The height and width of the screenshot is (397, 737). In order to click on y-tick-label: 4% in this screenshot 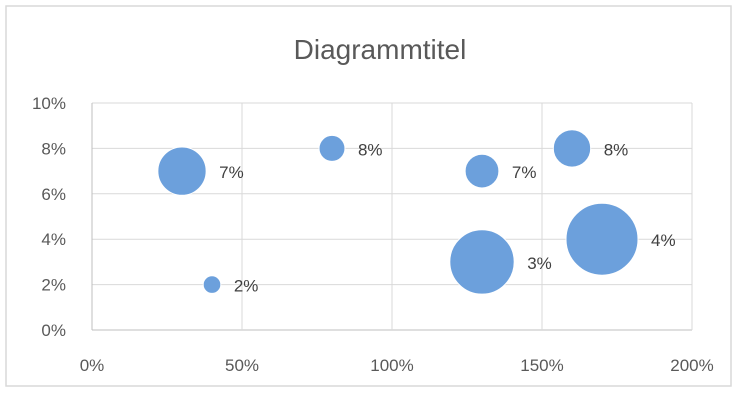, I will do `click(53, 239)`.